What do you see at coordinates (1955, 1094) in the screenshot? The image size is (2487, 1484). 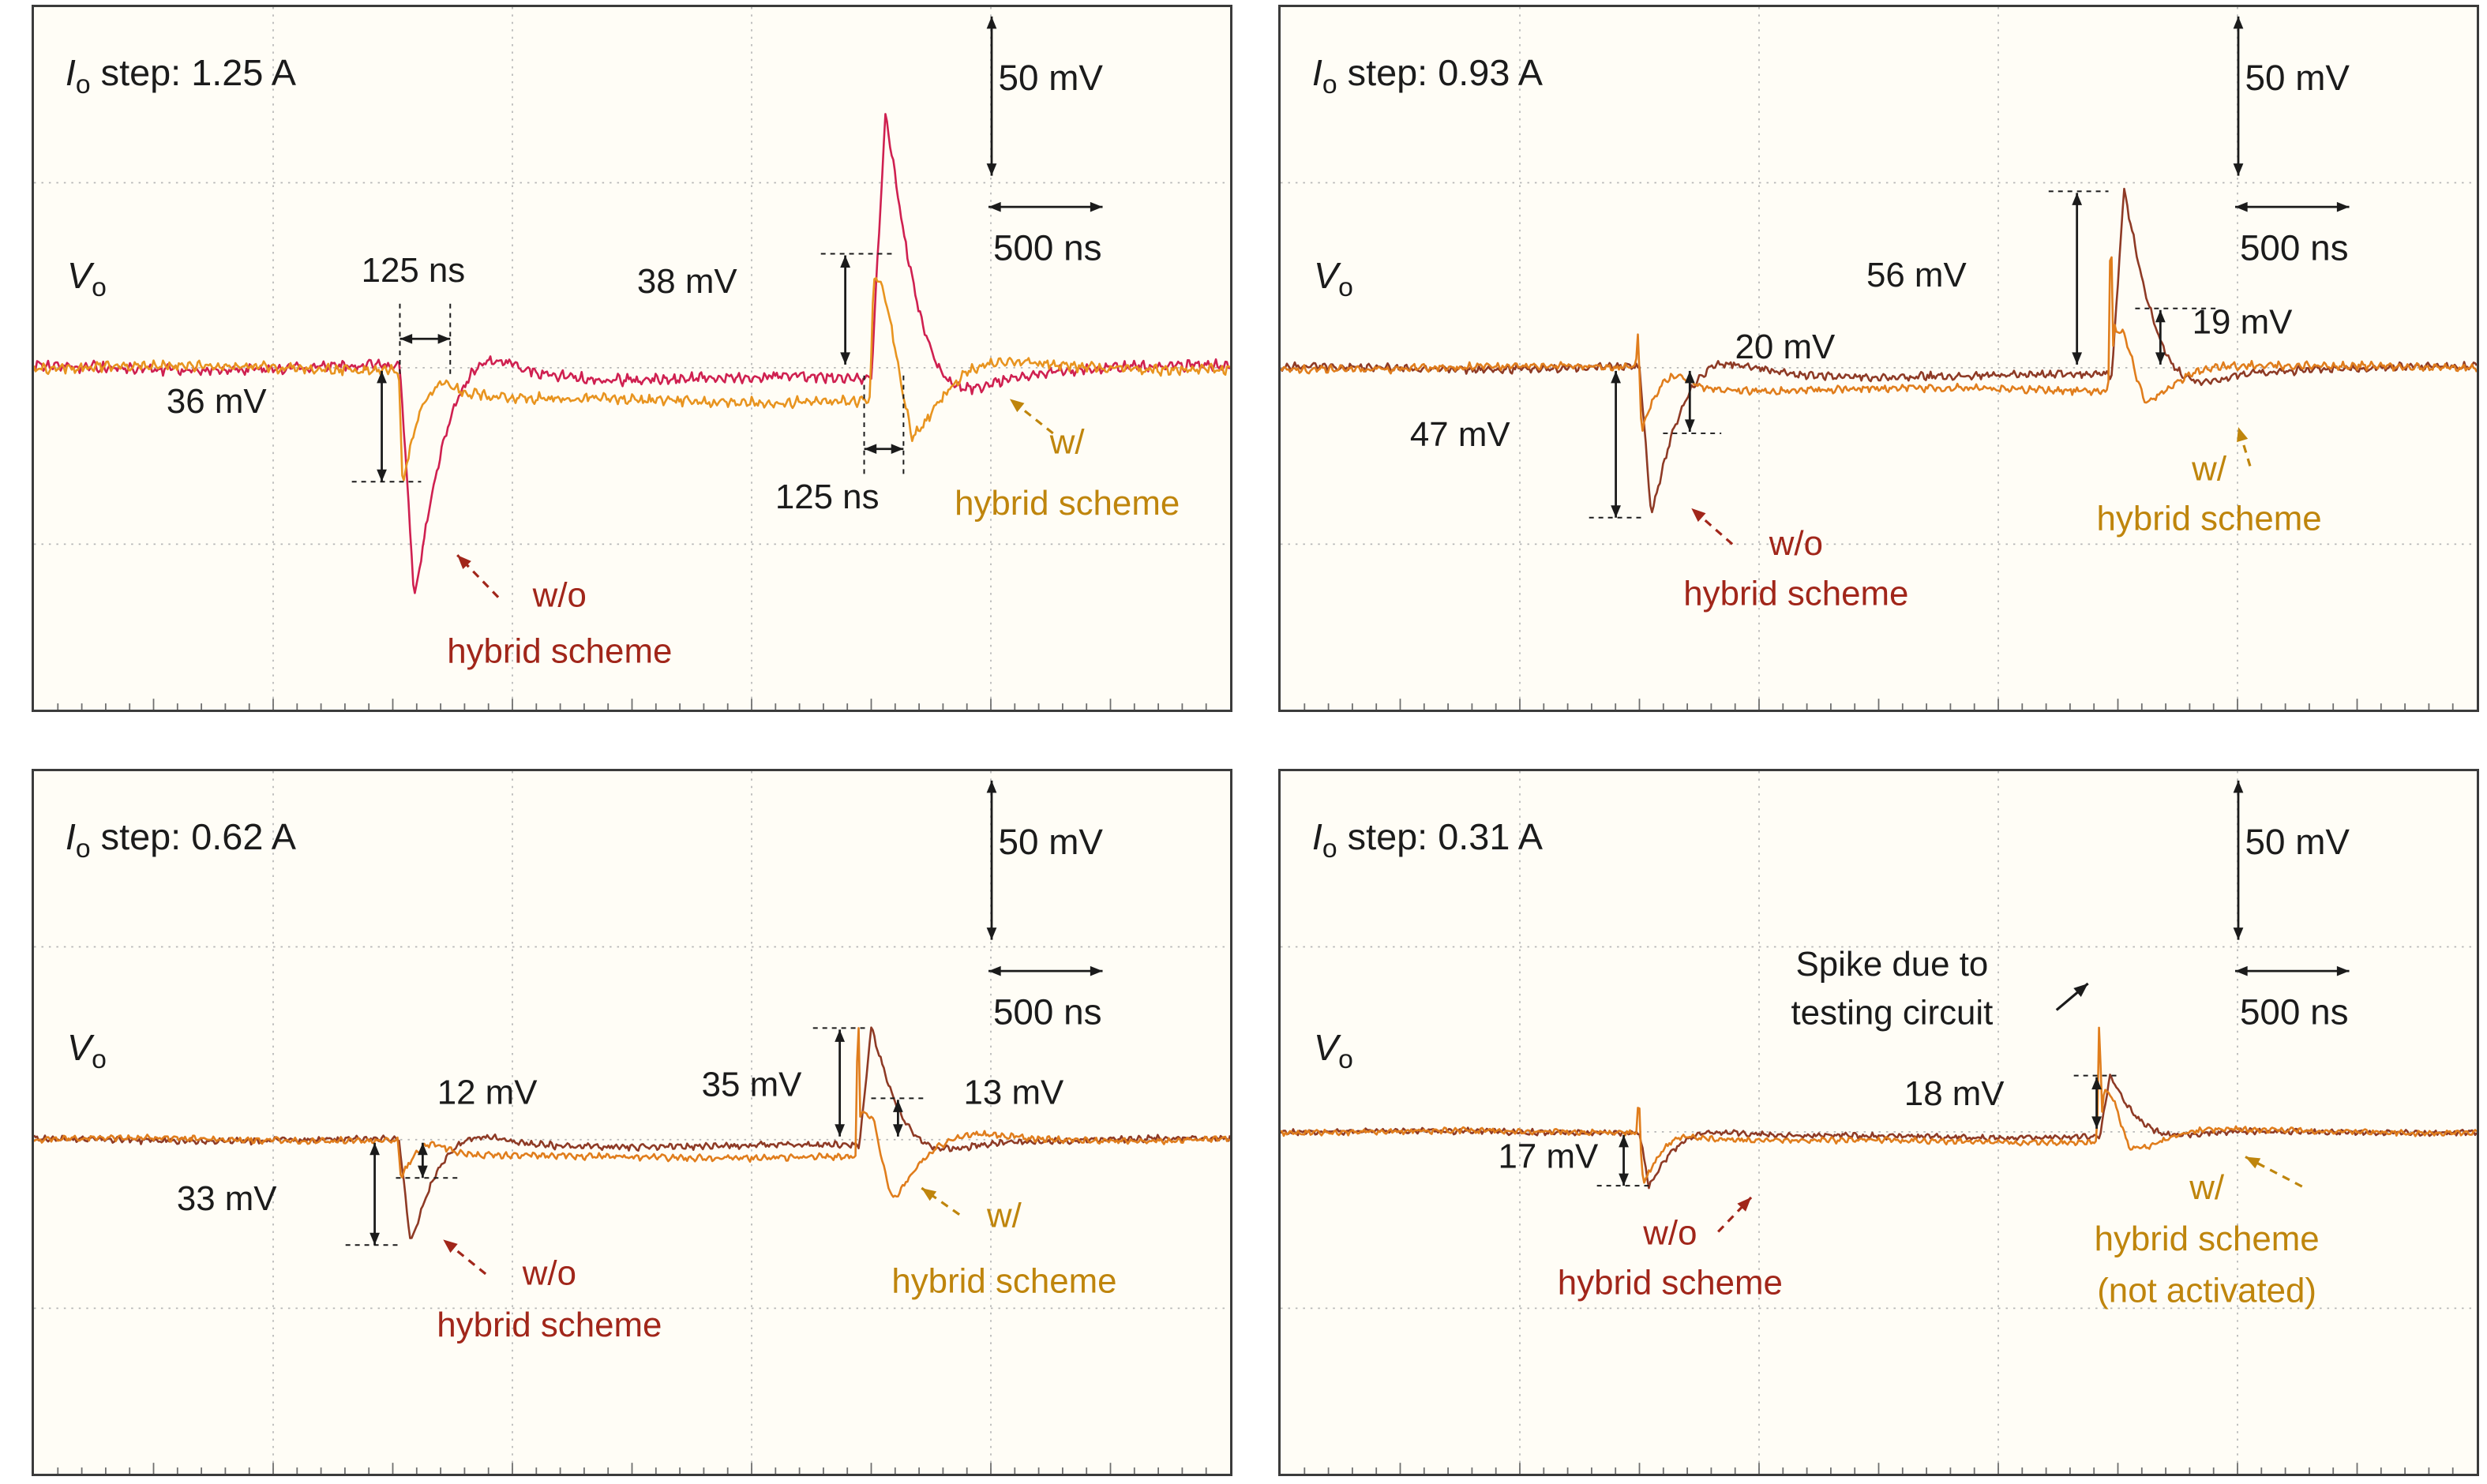 I see `annotation-label: 18 mV` at bounding box center [1955, 1094].